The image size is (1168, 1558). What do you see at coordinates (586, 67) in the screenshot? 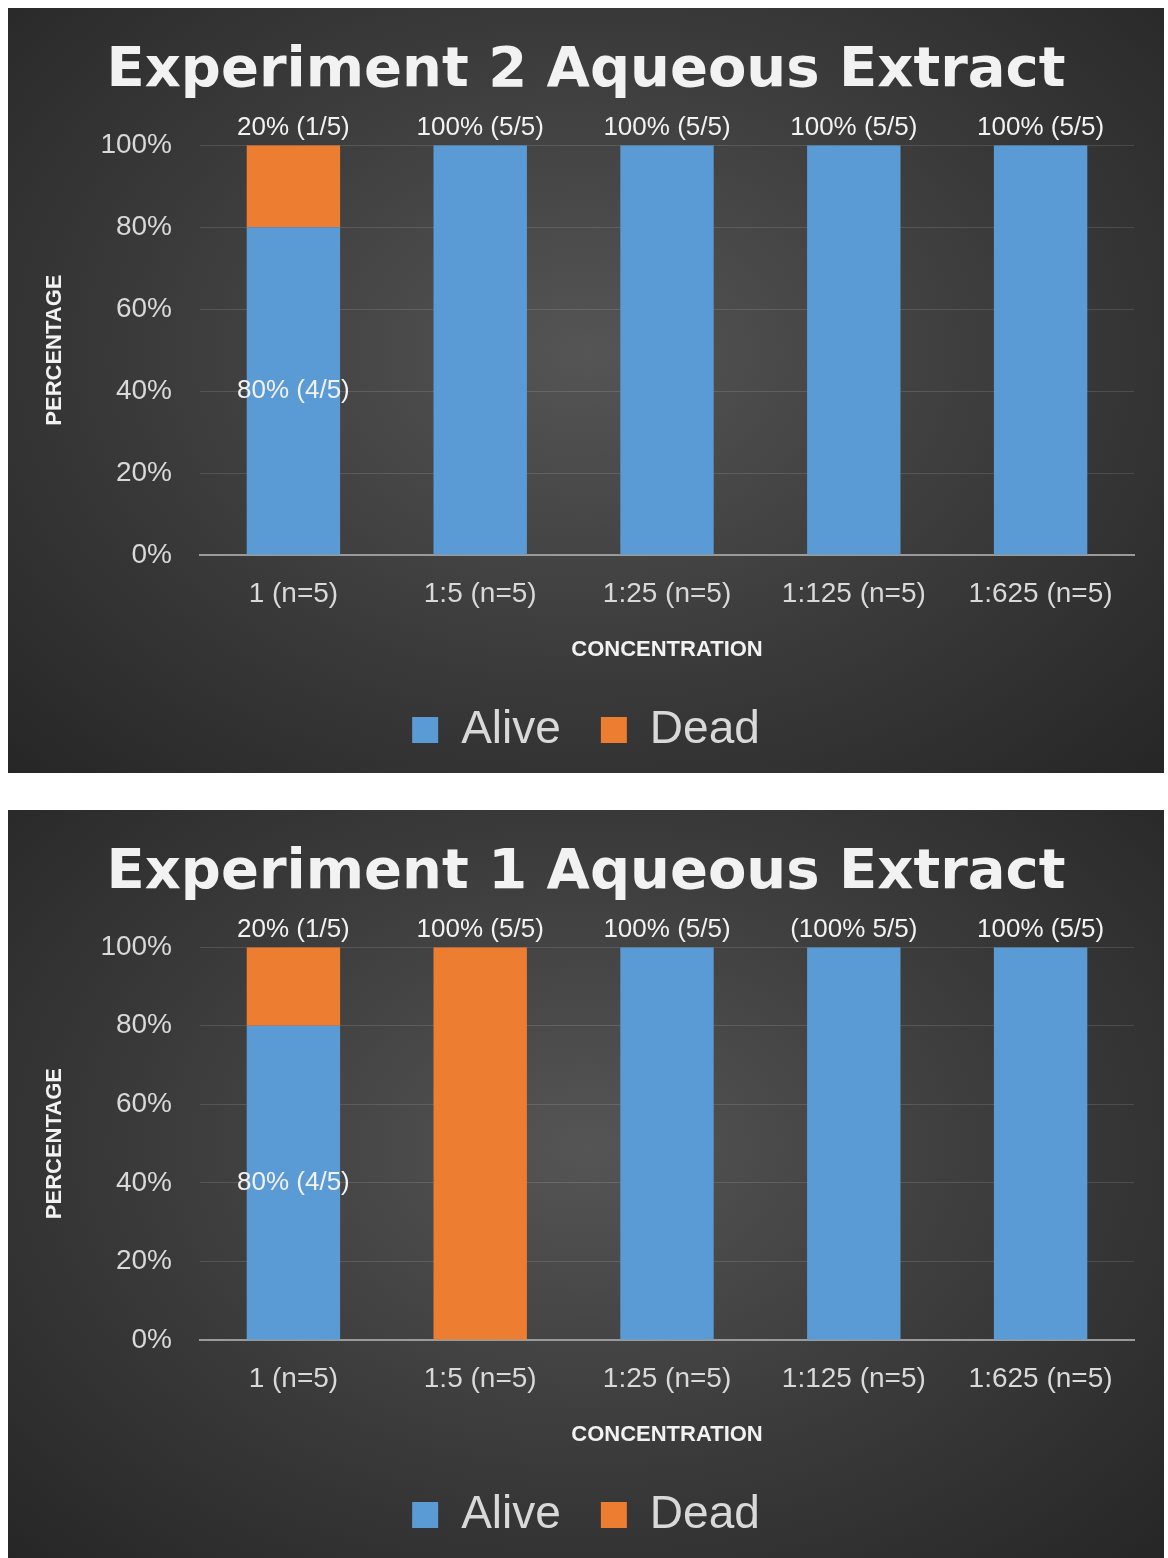
I see `chart-title: Experiment 2 Aqueous Extract` at bounding box center [586, 67].